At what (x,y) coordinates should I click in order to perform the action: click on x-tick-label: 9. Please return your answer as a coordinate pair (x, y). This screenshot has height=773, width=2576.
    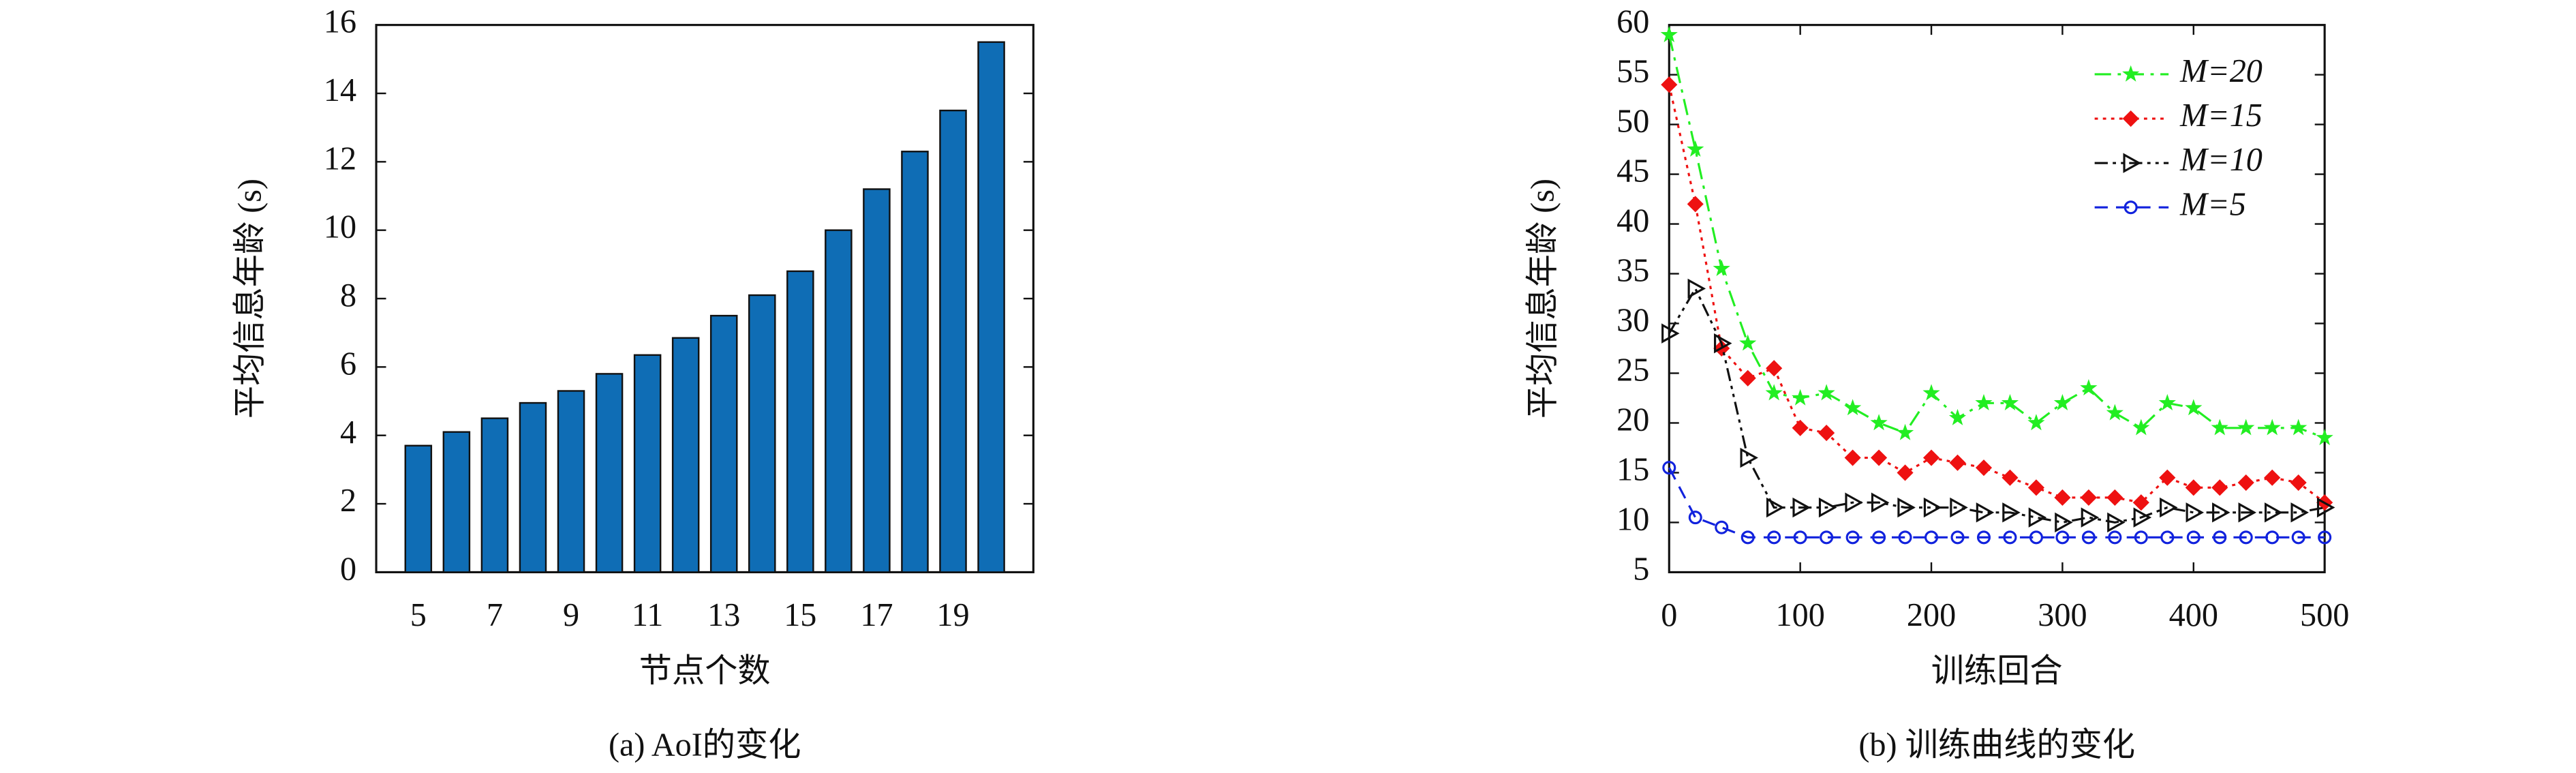
    Looking at the image, I should click on (571, 615).